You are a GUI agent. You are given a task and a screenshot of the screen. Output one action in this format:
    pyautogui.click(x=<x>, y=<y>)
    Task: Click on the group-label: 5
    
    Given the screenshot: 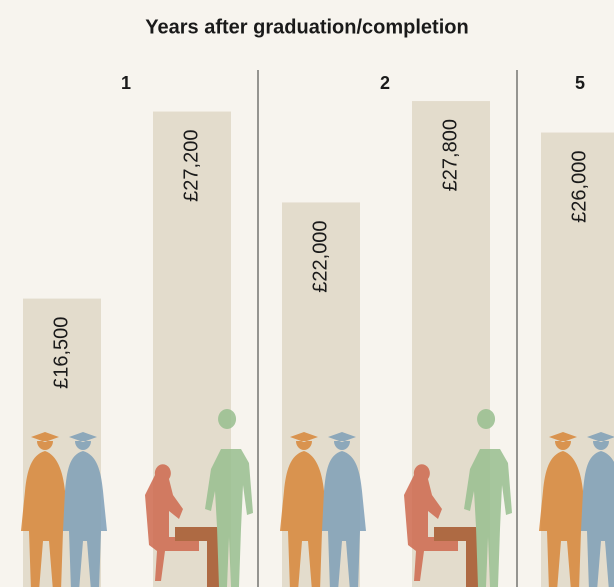 What is the action you would take?
    pyautogui.click(x=580, y=83)
    